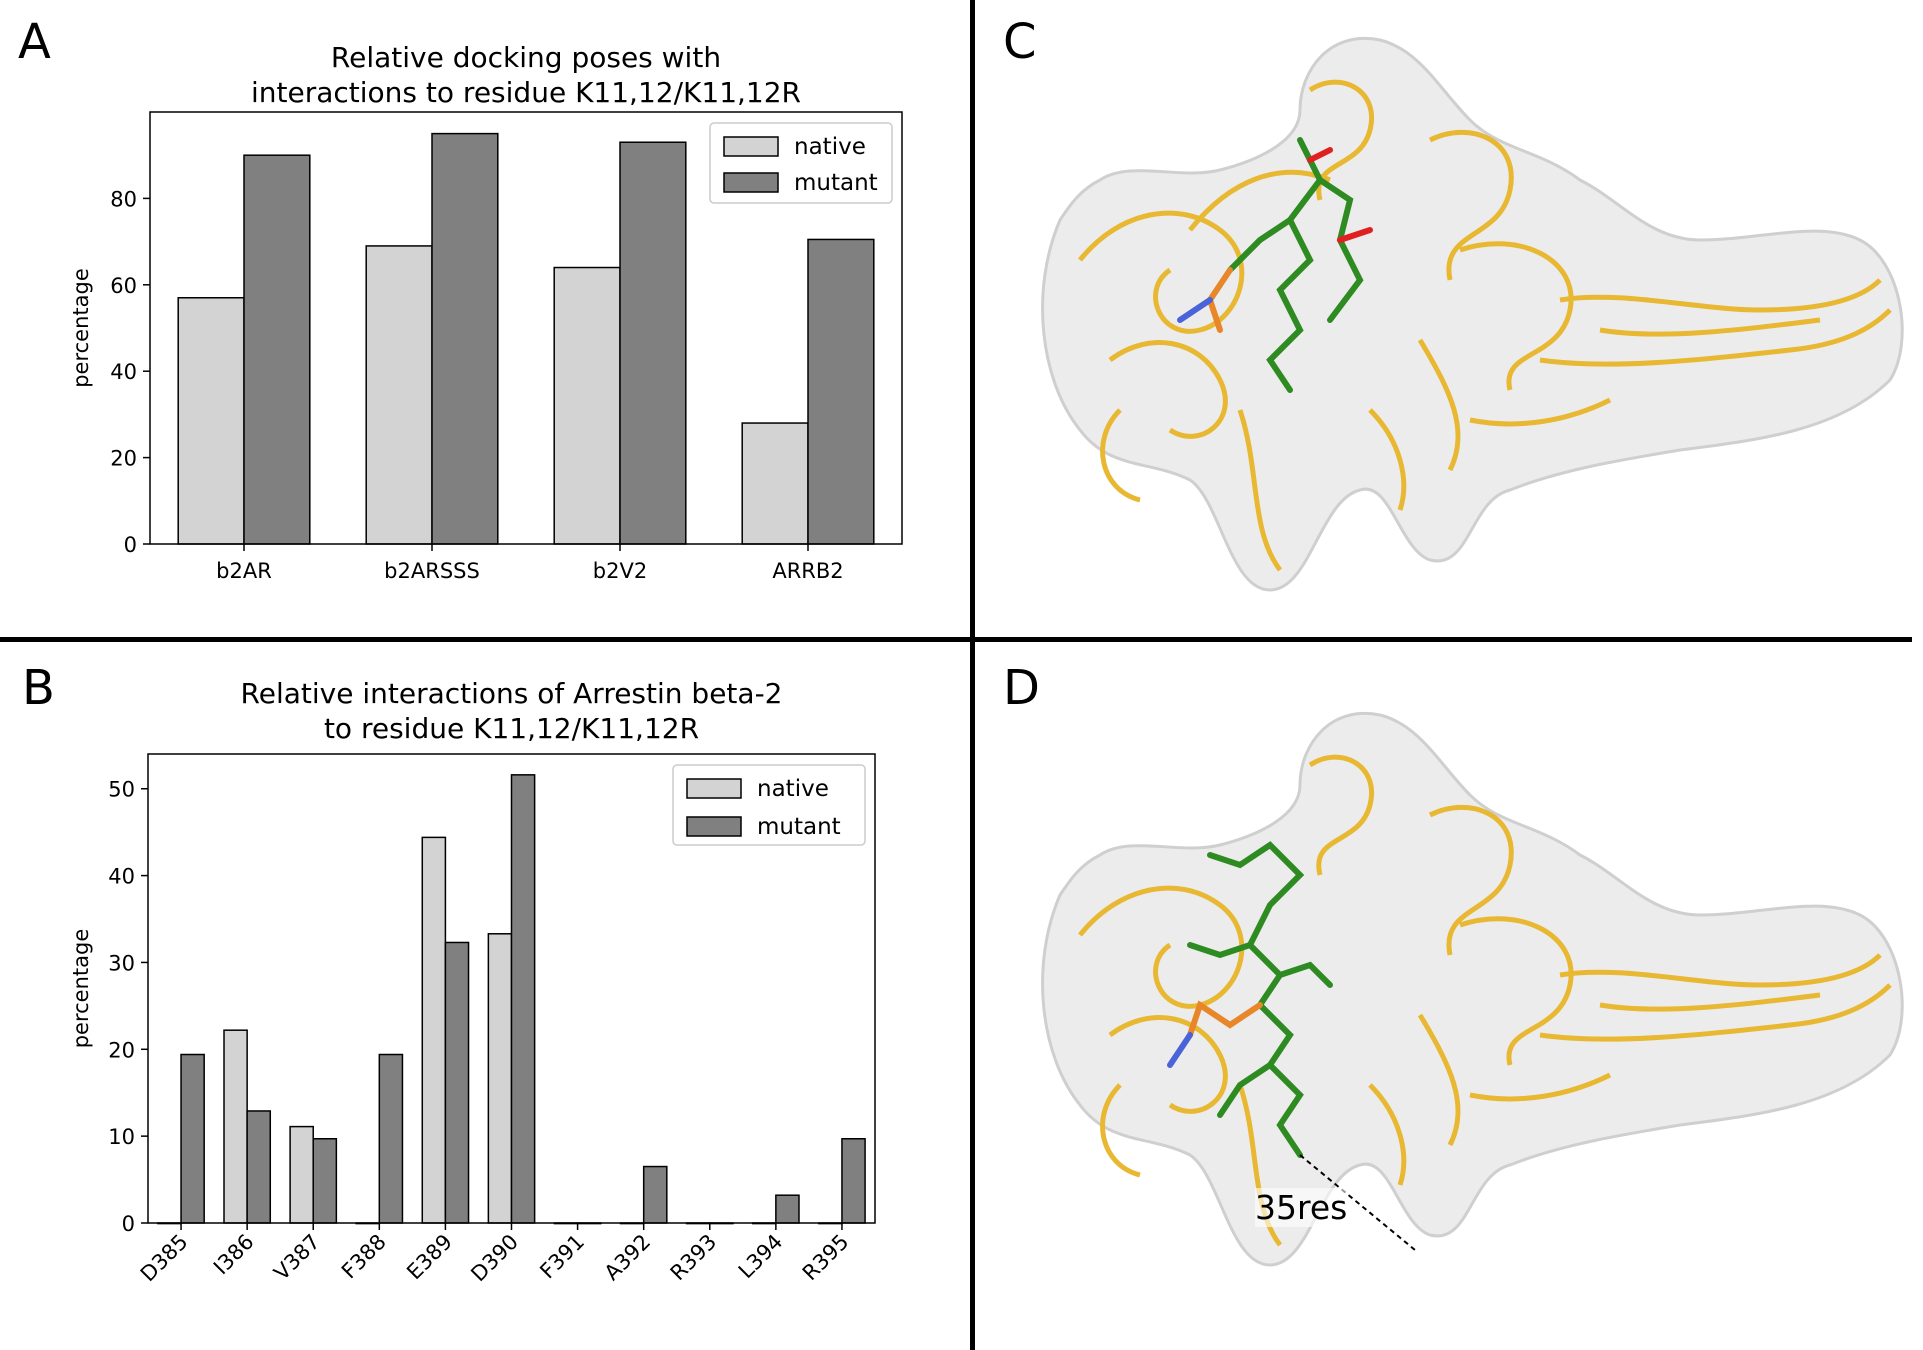 Image resolution: width=1923 pixels, height=1350 pixels. I want to click on y-tick-label: 80, so click(123, 199).